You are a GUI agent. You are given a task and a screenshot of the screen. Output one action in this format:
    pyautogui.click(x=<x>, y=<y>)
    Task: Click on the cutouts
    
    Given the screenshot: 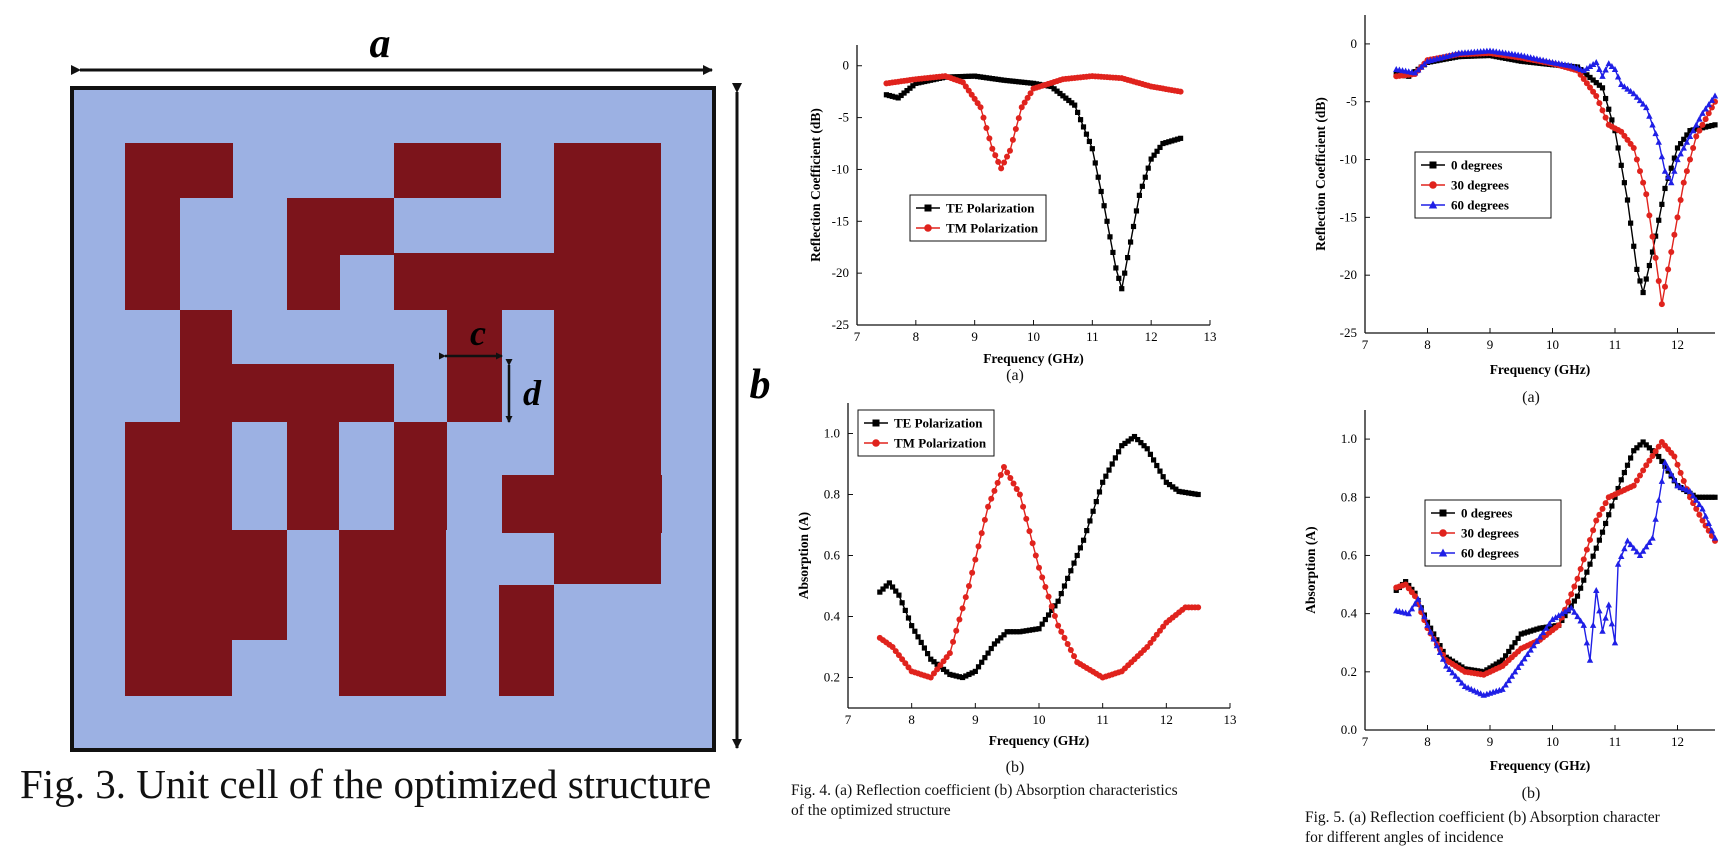 What is the action you would take?
    pyautogui.click(x=339, y=364)
    